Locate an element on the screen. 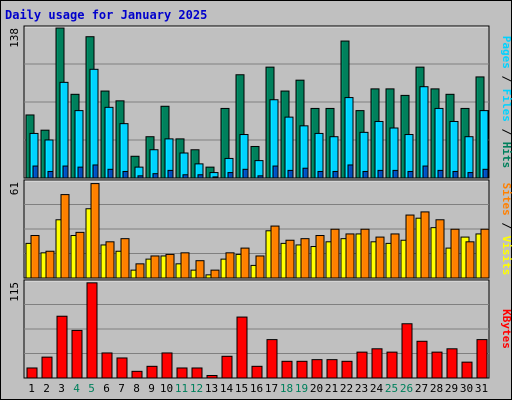  legend-pages-files-hits: Pages / Files / Hits is located at coordinates (506, 102).